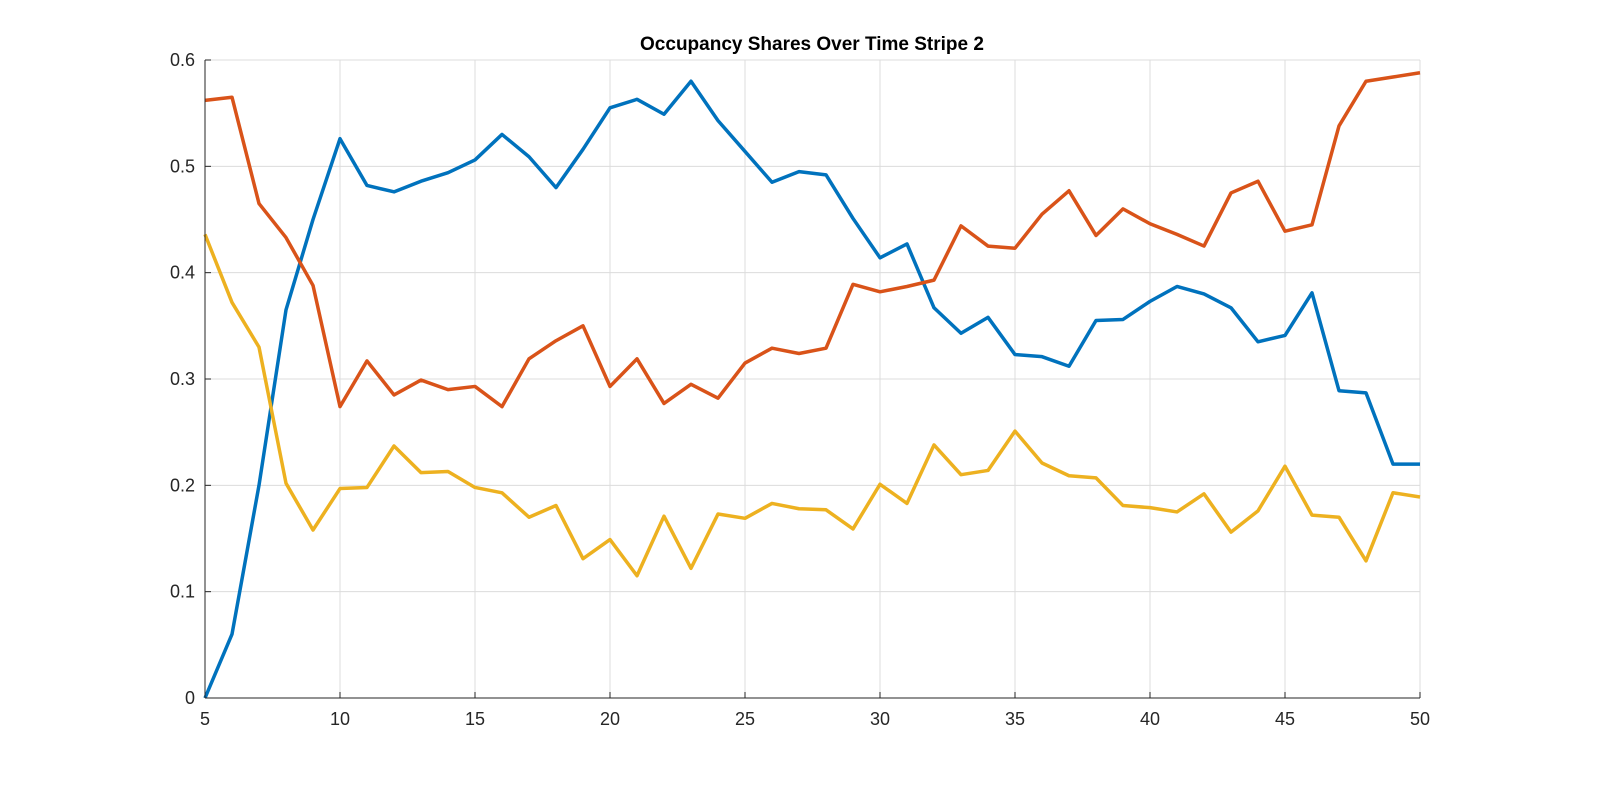 The image size is (1601, 800). What do you see at coordinates (340, 719) in the screenshot?
I see `x-tick-label: 10` at bounding box center [340, 719].